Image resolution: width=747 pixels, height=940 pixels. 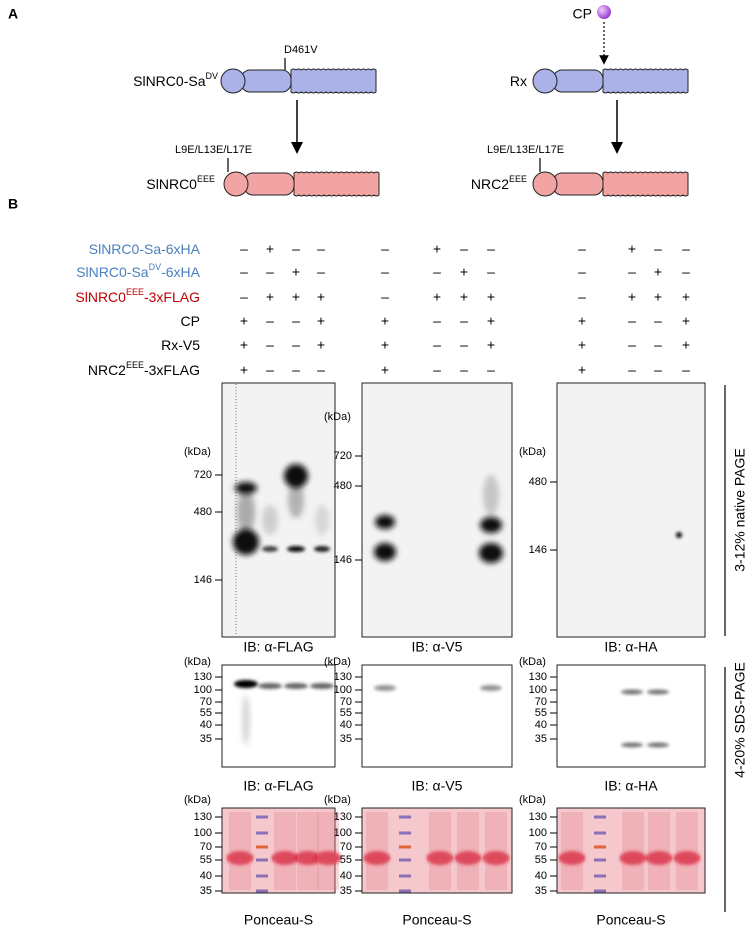 I want to click on name-base: Rx, so click(x=518, y=81).